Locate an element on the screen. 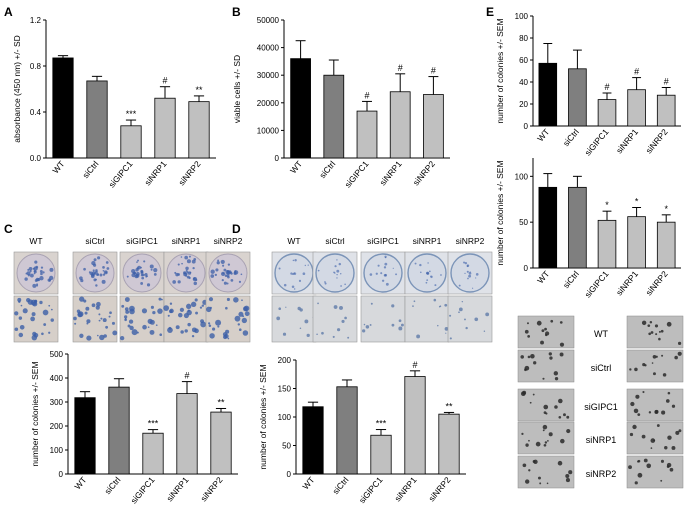  y-tick-label: 50000 is located at coordinates (268, 20).